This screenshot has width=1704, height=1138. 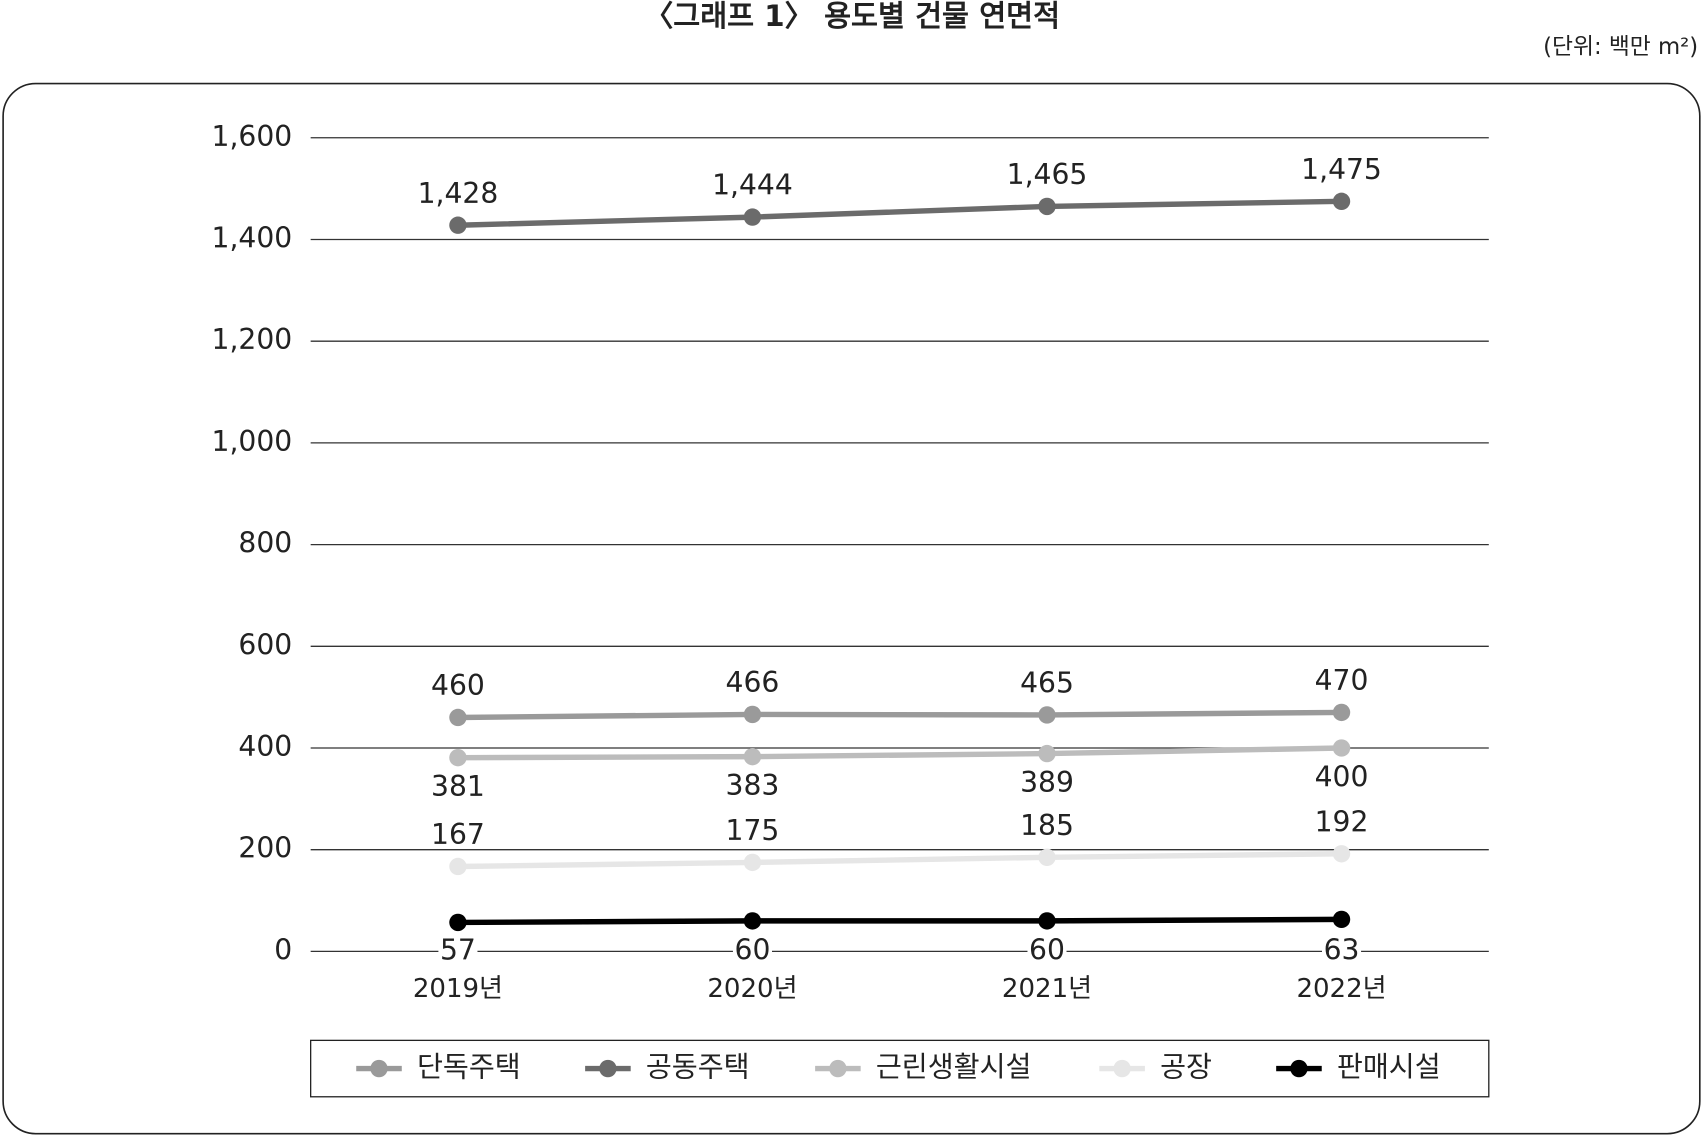 I want to click on y-tick-label: 400, so click(x=265, y=746).